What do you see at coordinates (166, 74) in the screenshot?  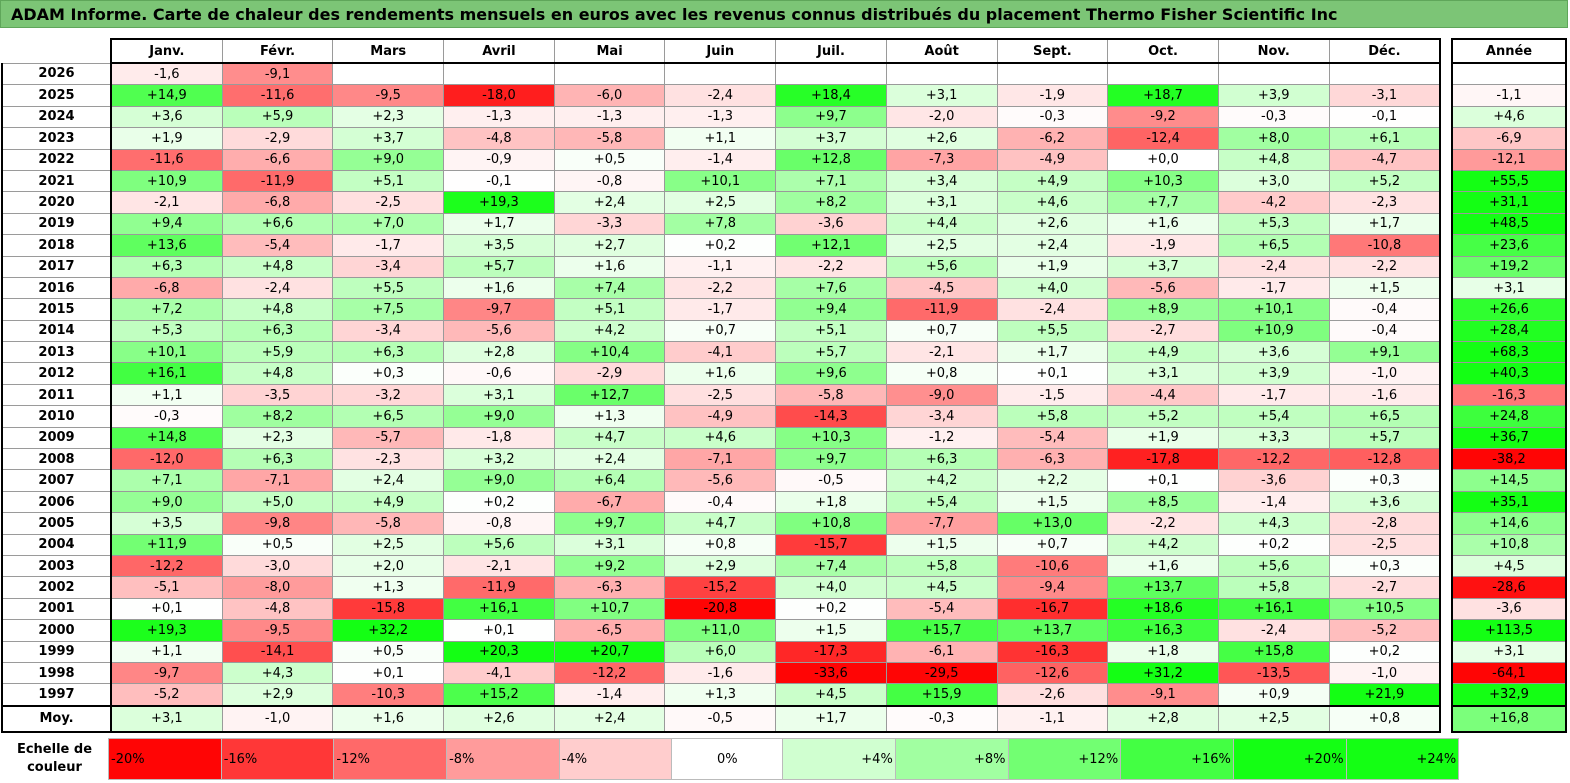 I see `heatmap-cell: -1,6` at bounding box center [166, 74].